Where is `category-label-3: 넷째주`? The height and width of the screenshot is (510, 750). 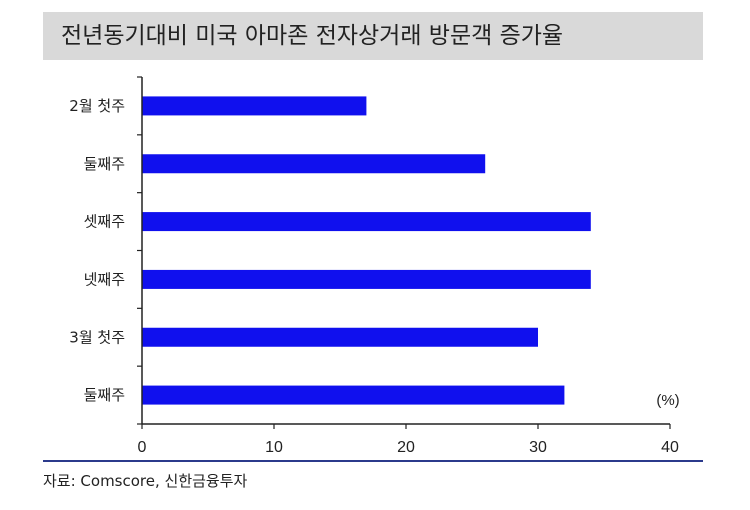
category-label-3: 넷째주 is located at coordinates (104, 279).